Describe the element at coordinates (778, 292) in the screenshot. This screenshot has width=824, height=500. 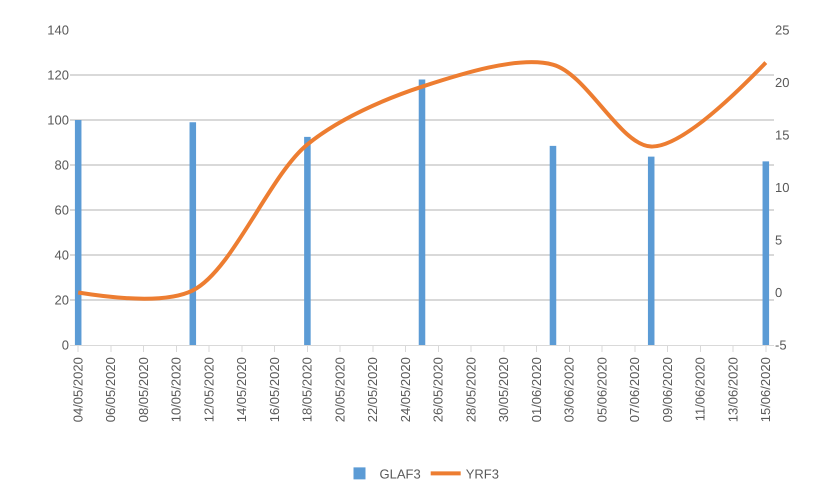
I see `y2-tick-label: 0` at that location.